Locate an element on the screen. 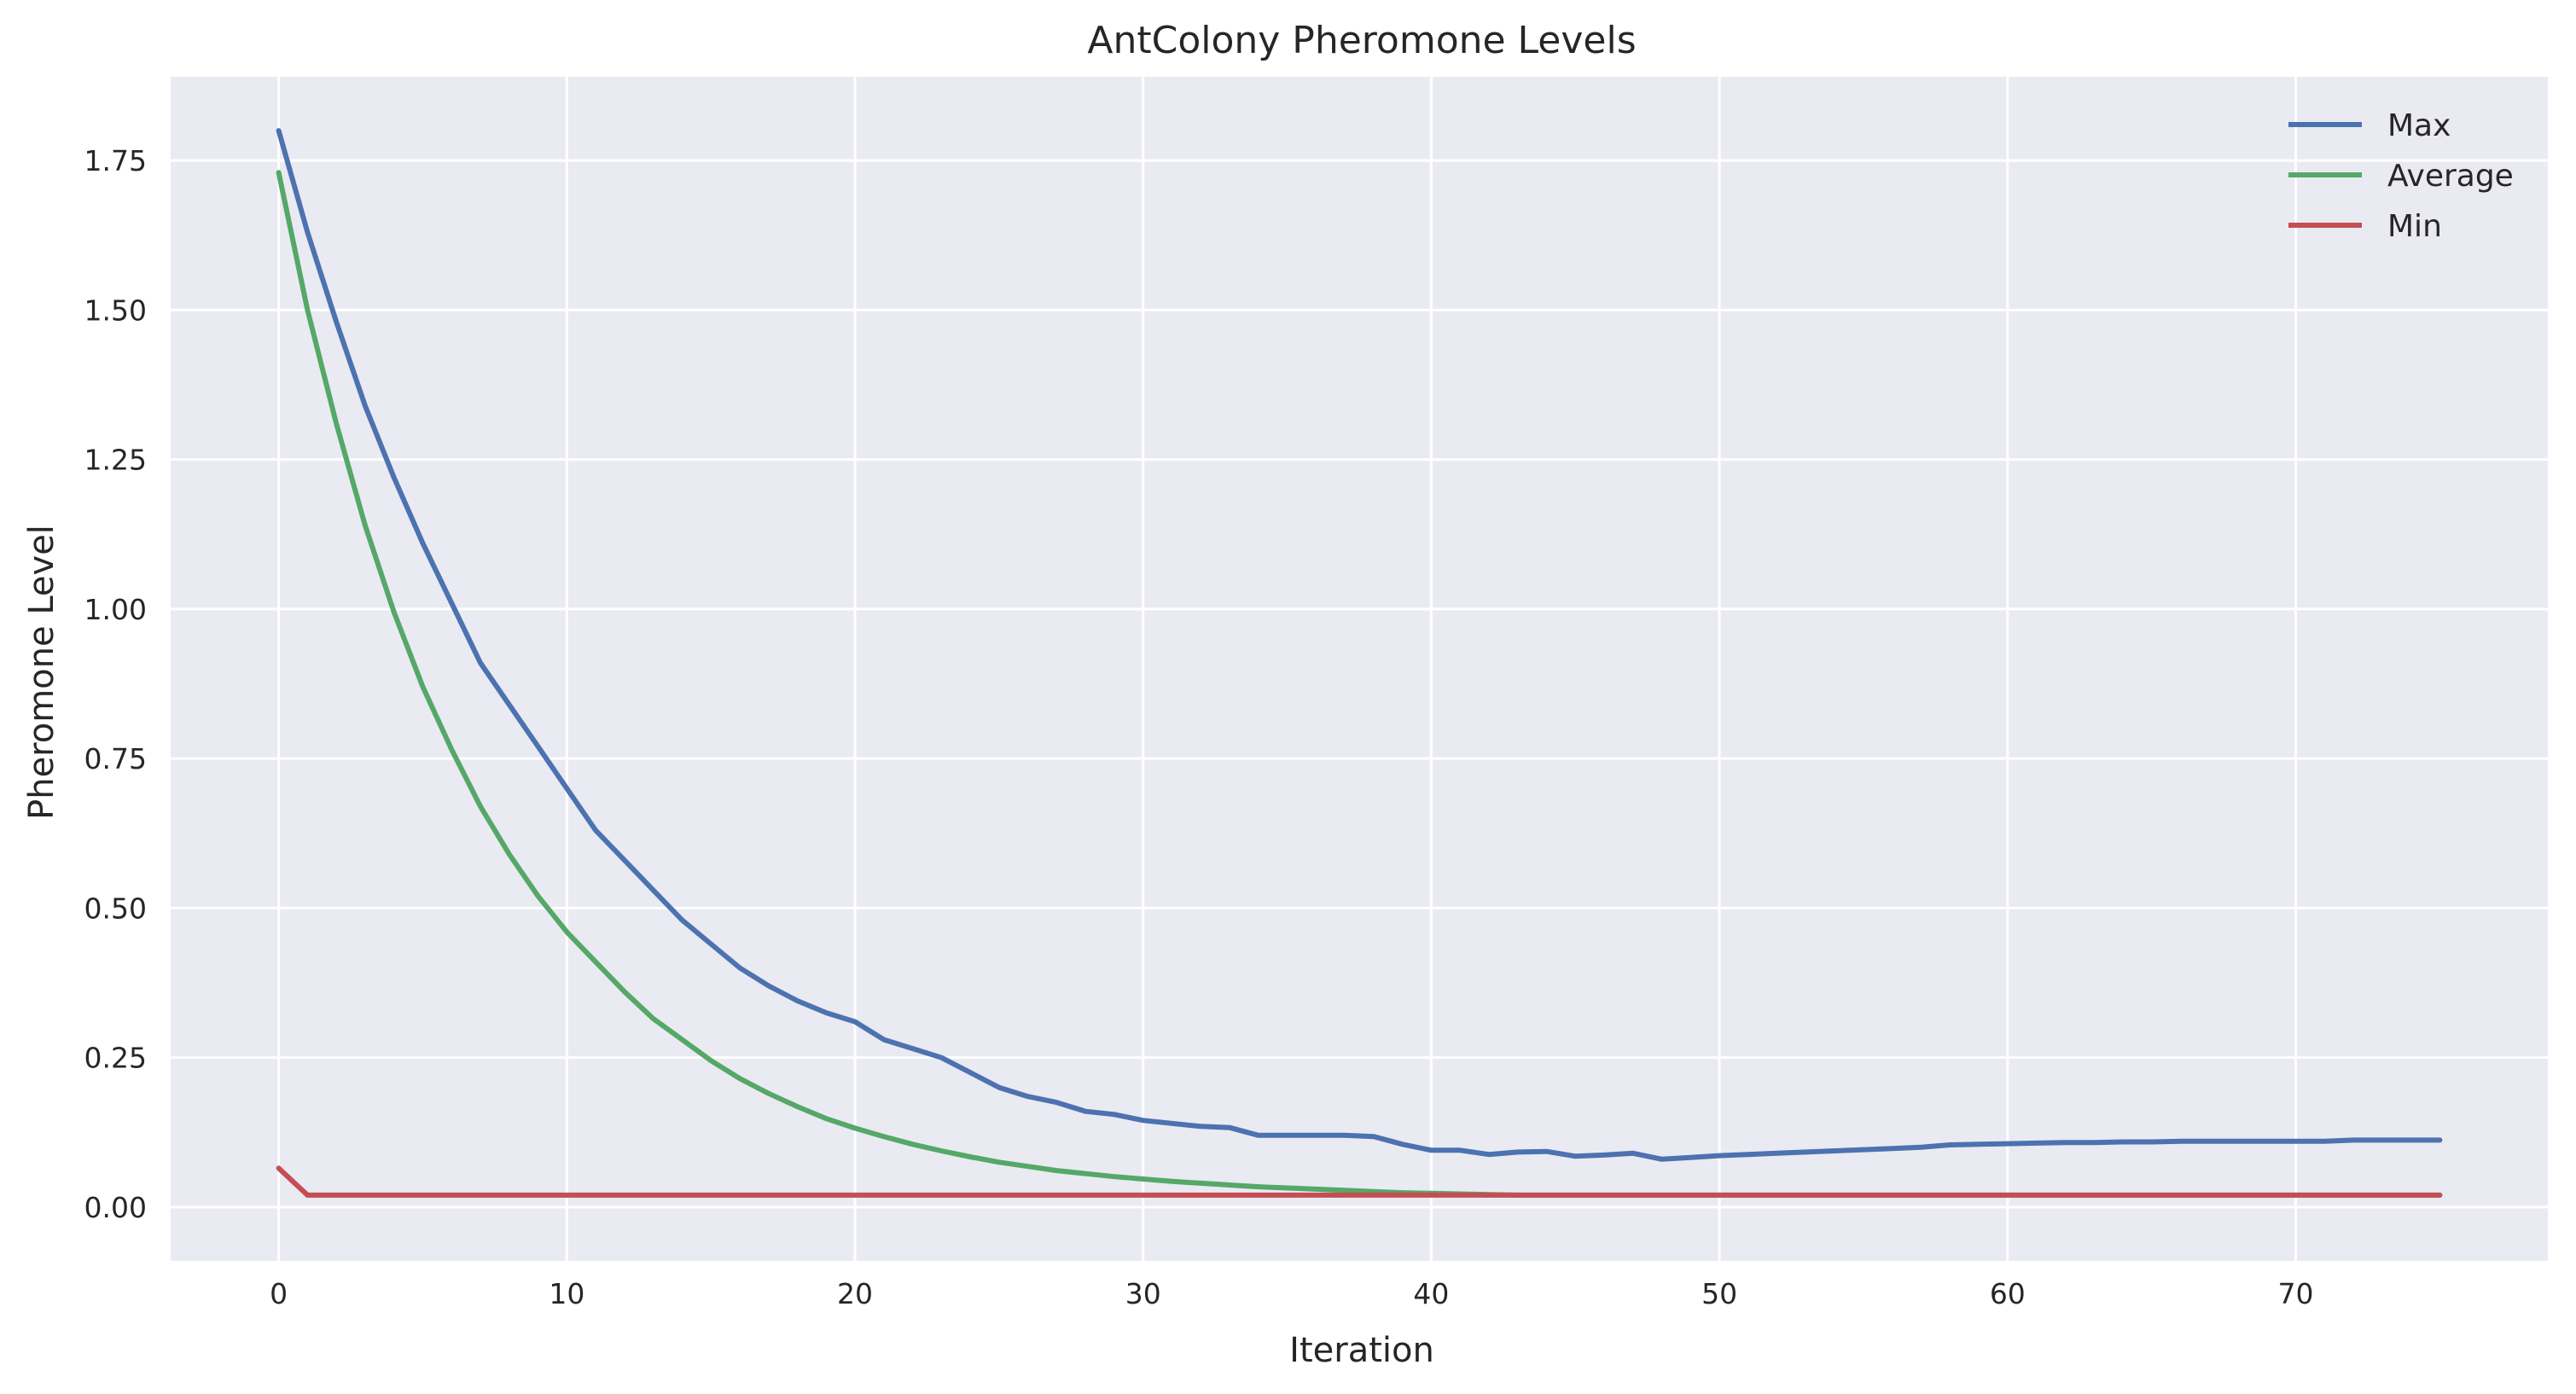 The width and height of the screenshot is (2576, 1394). chart-title: AntColony Pheromone Levels is located at coordinates (1361, 40).